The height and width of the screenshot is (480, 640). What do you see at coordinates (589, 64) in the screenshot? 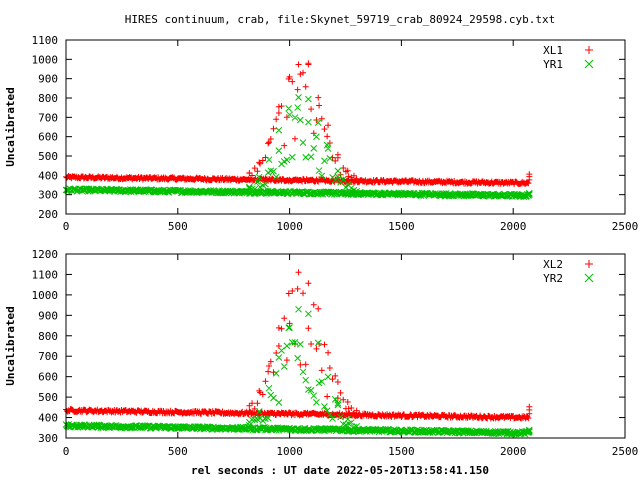
I see `legend-marker-YR1` at bounding box center [589, 64].